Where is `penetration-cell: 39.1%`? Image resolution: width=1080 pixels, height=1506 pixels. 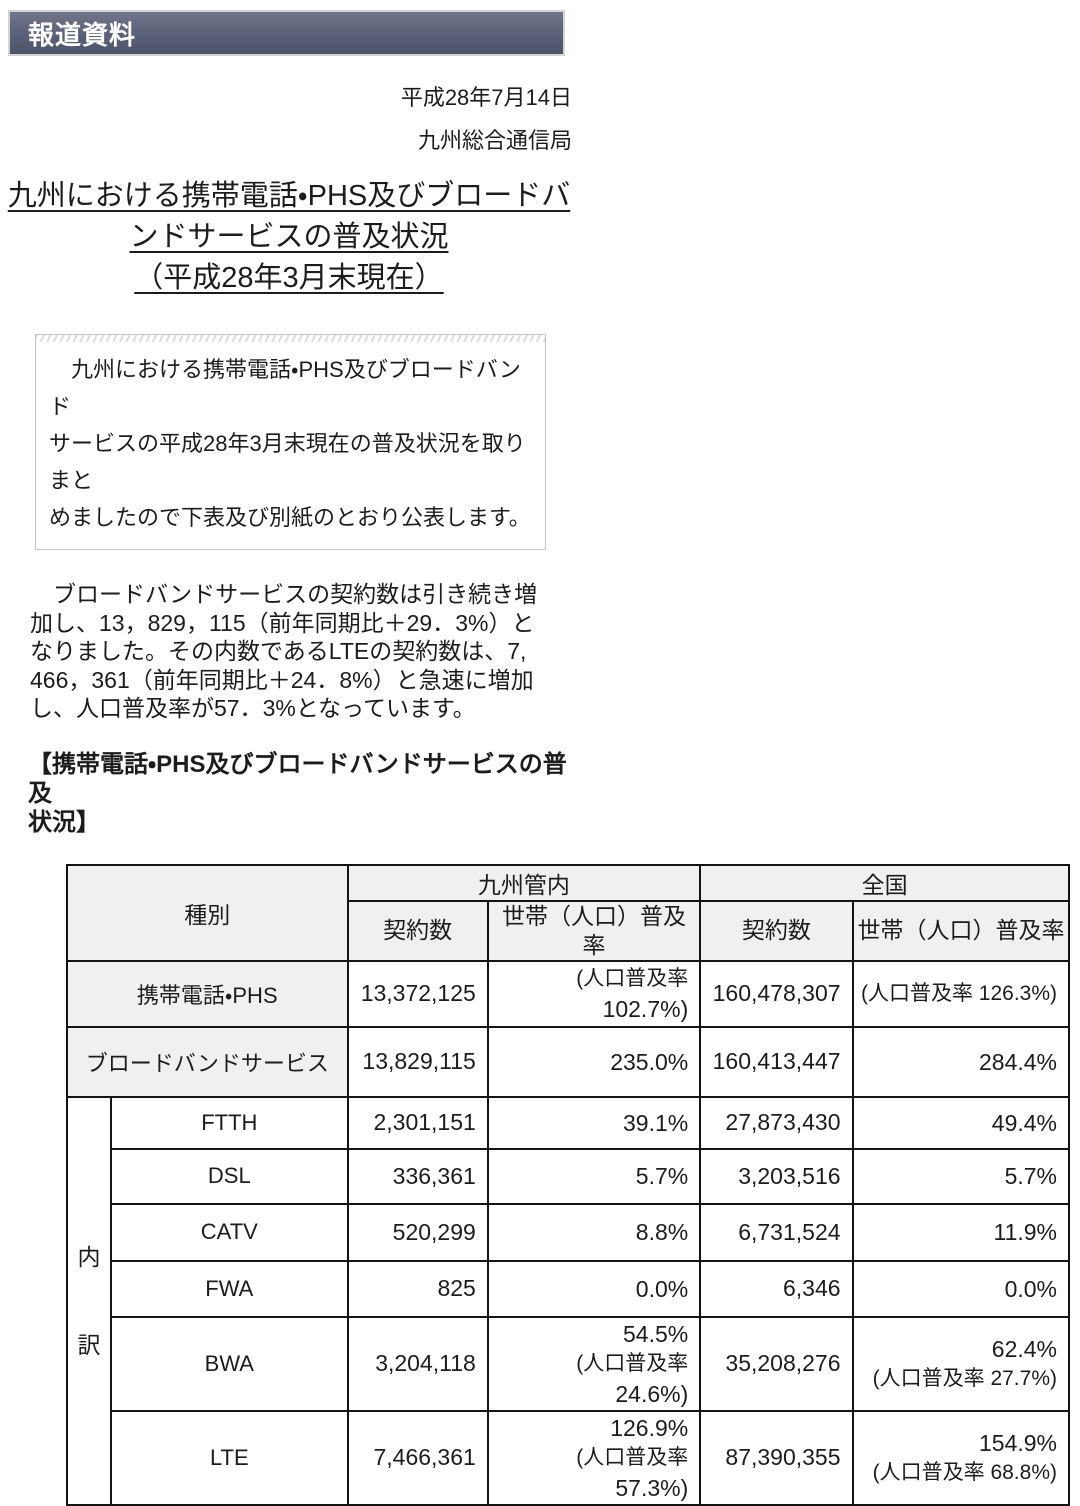
penetration-cell: 39.1% is located at coordinates (594, 1122).